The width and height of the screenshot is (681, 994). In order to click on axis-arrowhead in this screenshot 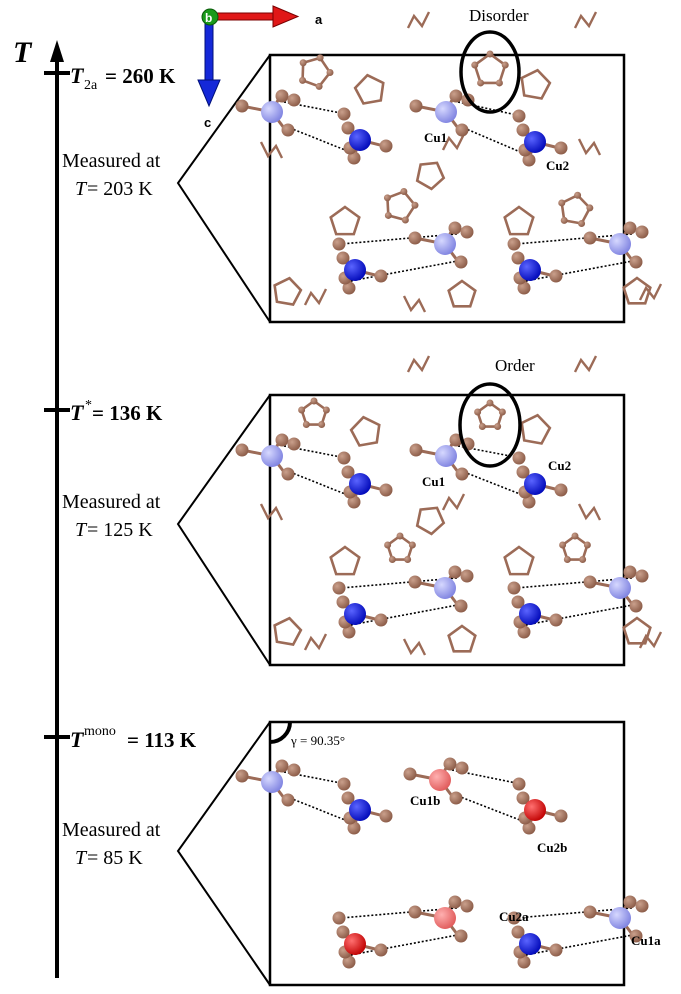, I will do `click(57, 51)`.